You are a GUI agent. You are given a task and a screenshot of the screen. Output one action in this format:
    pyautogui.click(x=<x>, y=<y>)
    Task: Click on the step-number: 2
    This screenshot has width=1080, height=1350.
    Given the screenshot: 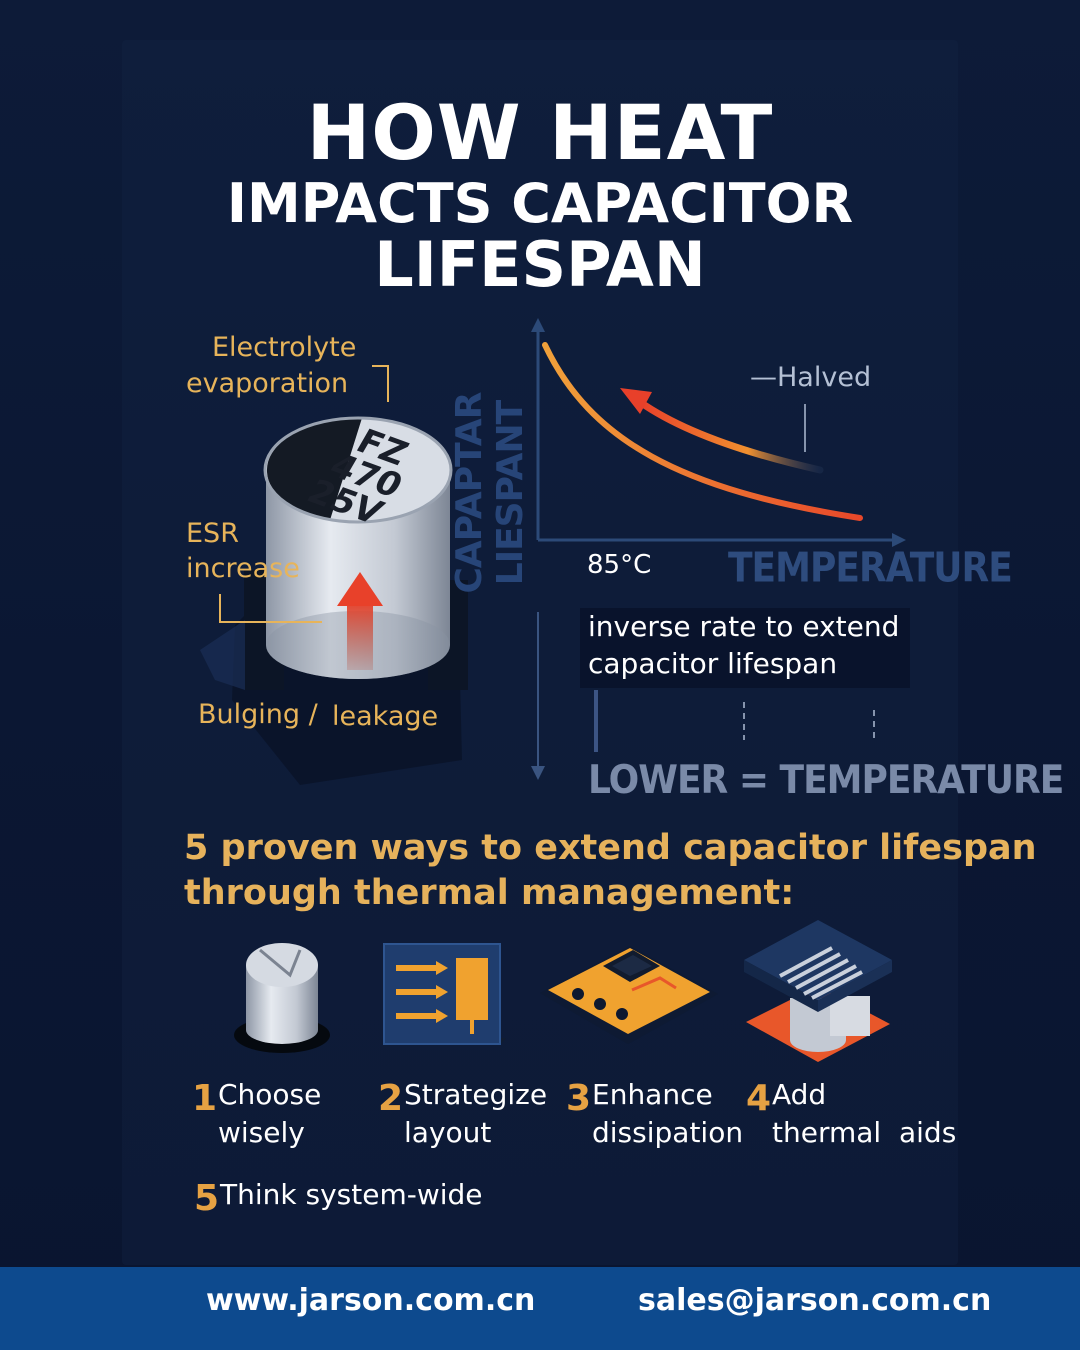 What is the action you would take?
    pyautogui.click(x=391, y=1098)
    